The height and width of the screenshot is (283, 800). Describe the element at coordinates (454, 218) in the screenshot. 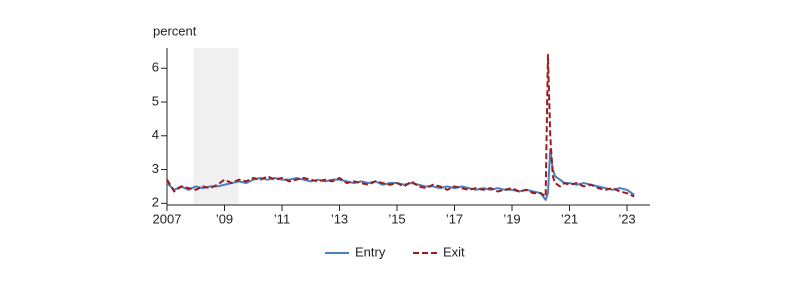

I see `x-tick-label: ’17` at that location.